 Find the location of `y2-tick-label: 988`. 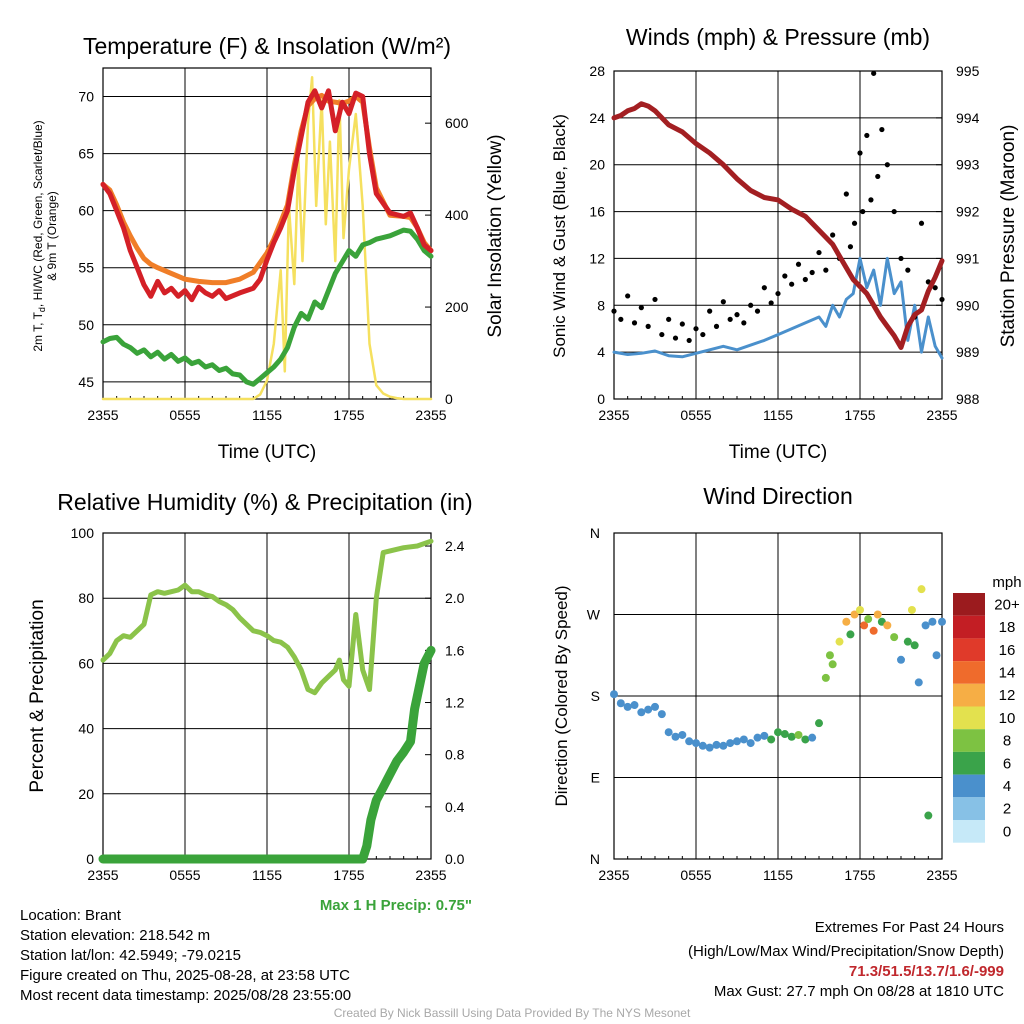

y2-tick-label: 988 is located at coordinates (968, 399).